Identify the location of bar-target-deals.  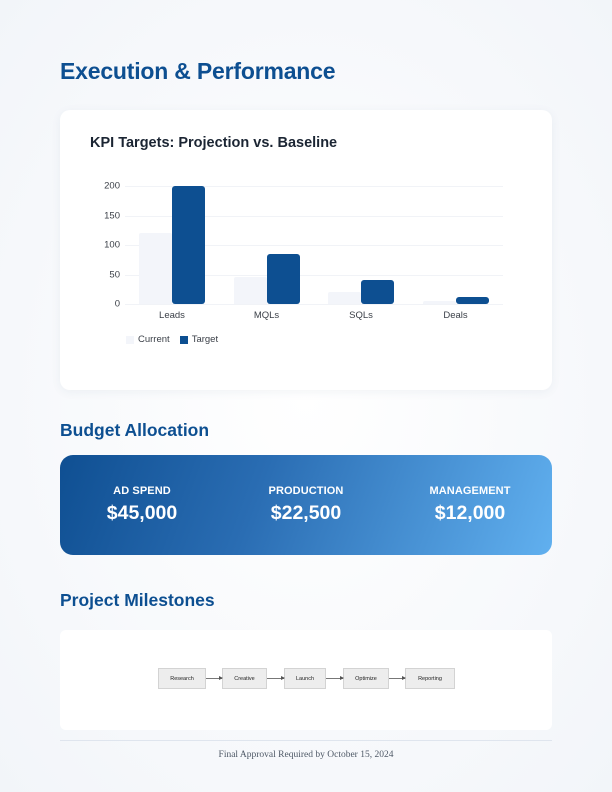
(472, 300).